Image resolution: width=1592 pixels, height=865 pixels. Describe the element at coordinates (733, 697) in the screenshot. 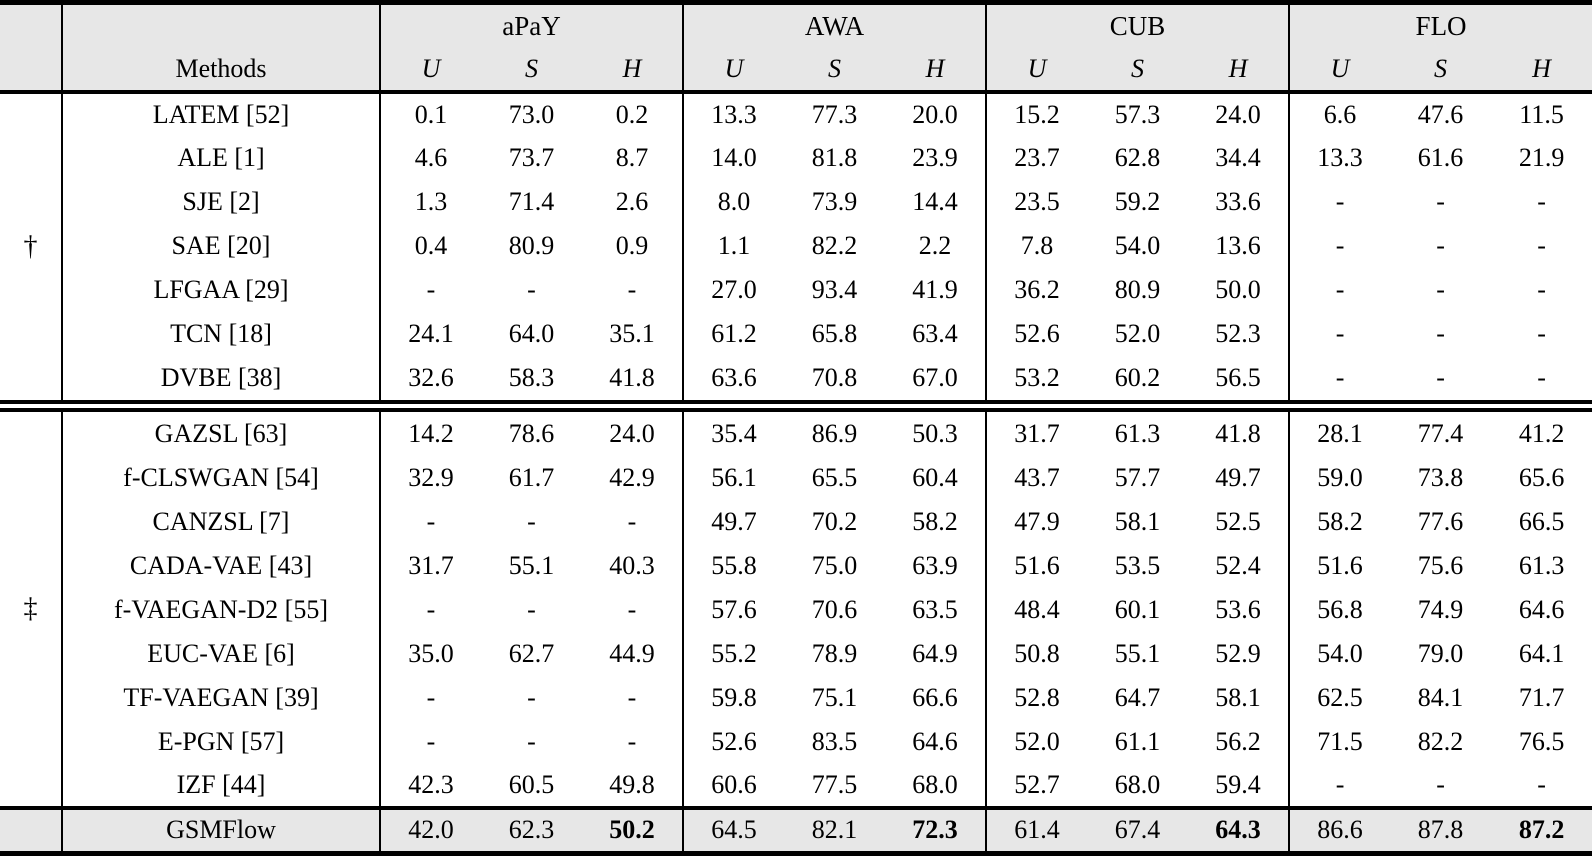

I see `value-cell: 59.8` at that location.